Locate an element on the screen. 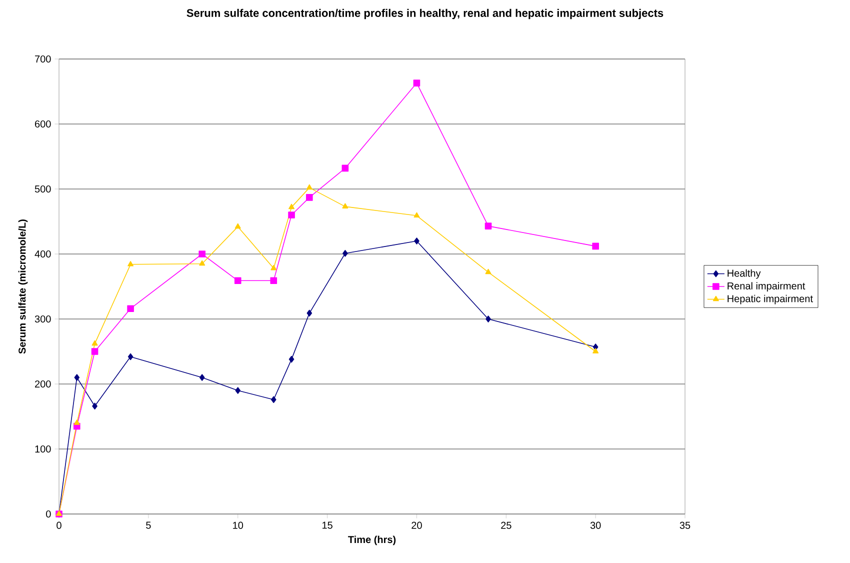 The image size is (850, 563). legend-label: Hepatic impairment is located at coordinates (770, 299).